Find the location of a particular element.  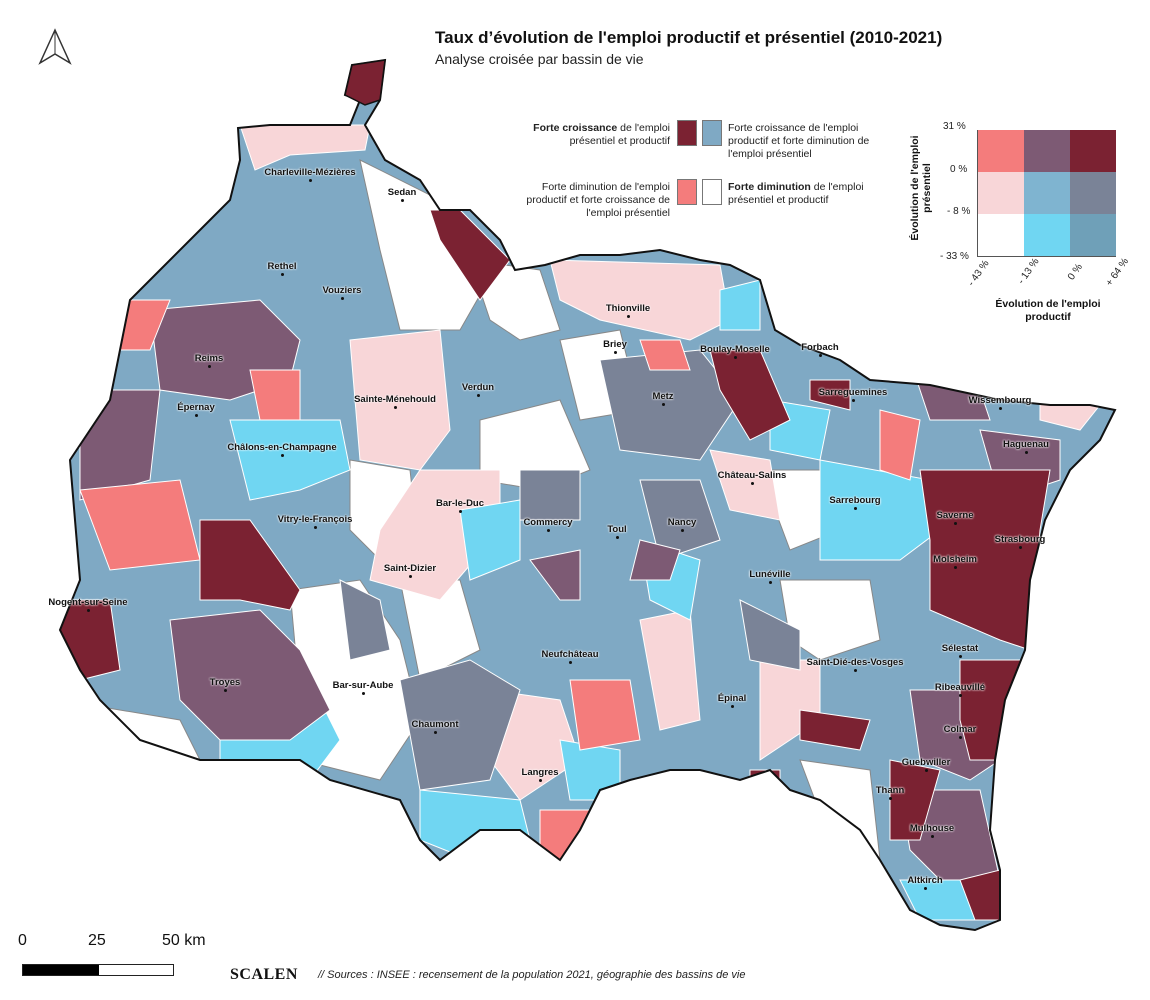

city-label: Altkirch is located at coordinates (925, 880).